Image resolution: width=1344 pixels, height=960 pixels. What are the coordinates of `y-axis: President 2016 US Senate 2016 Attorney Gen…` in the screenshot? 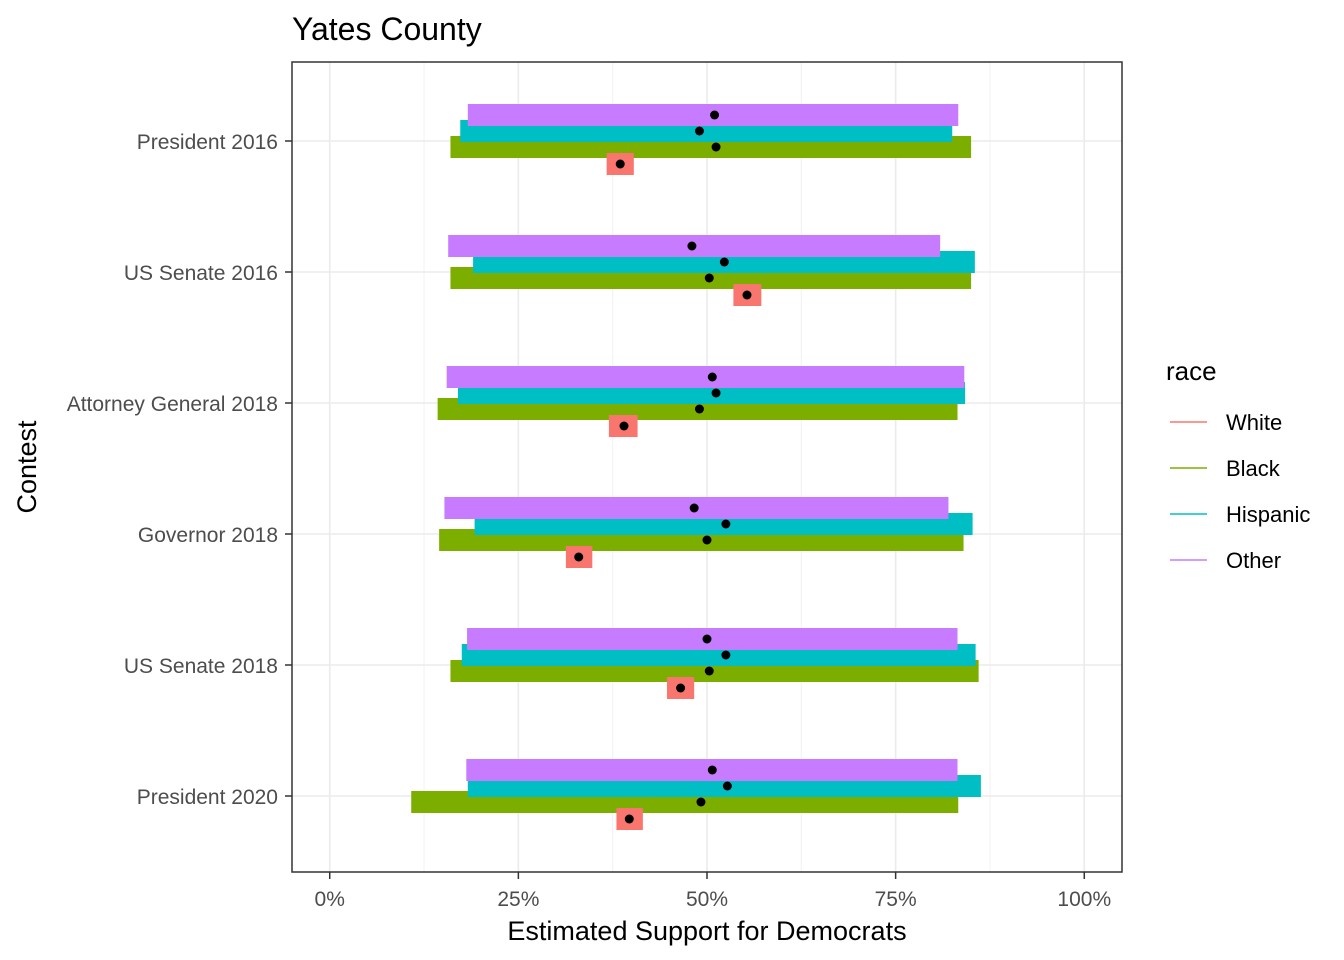 It's located at (179, 470).